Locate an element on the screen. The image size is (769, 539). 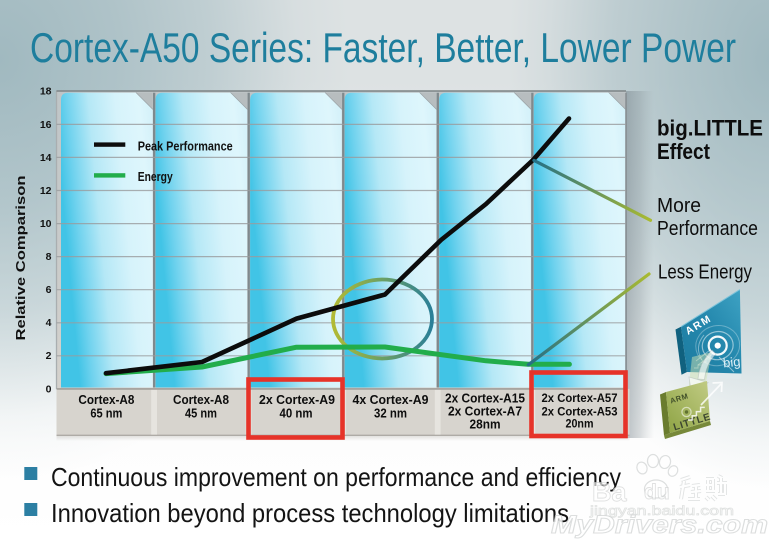
svg-text: big.LITTLE is located at coordinates (710, 128).